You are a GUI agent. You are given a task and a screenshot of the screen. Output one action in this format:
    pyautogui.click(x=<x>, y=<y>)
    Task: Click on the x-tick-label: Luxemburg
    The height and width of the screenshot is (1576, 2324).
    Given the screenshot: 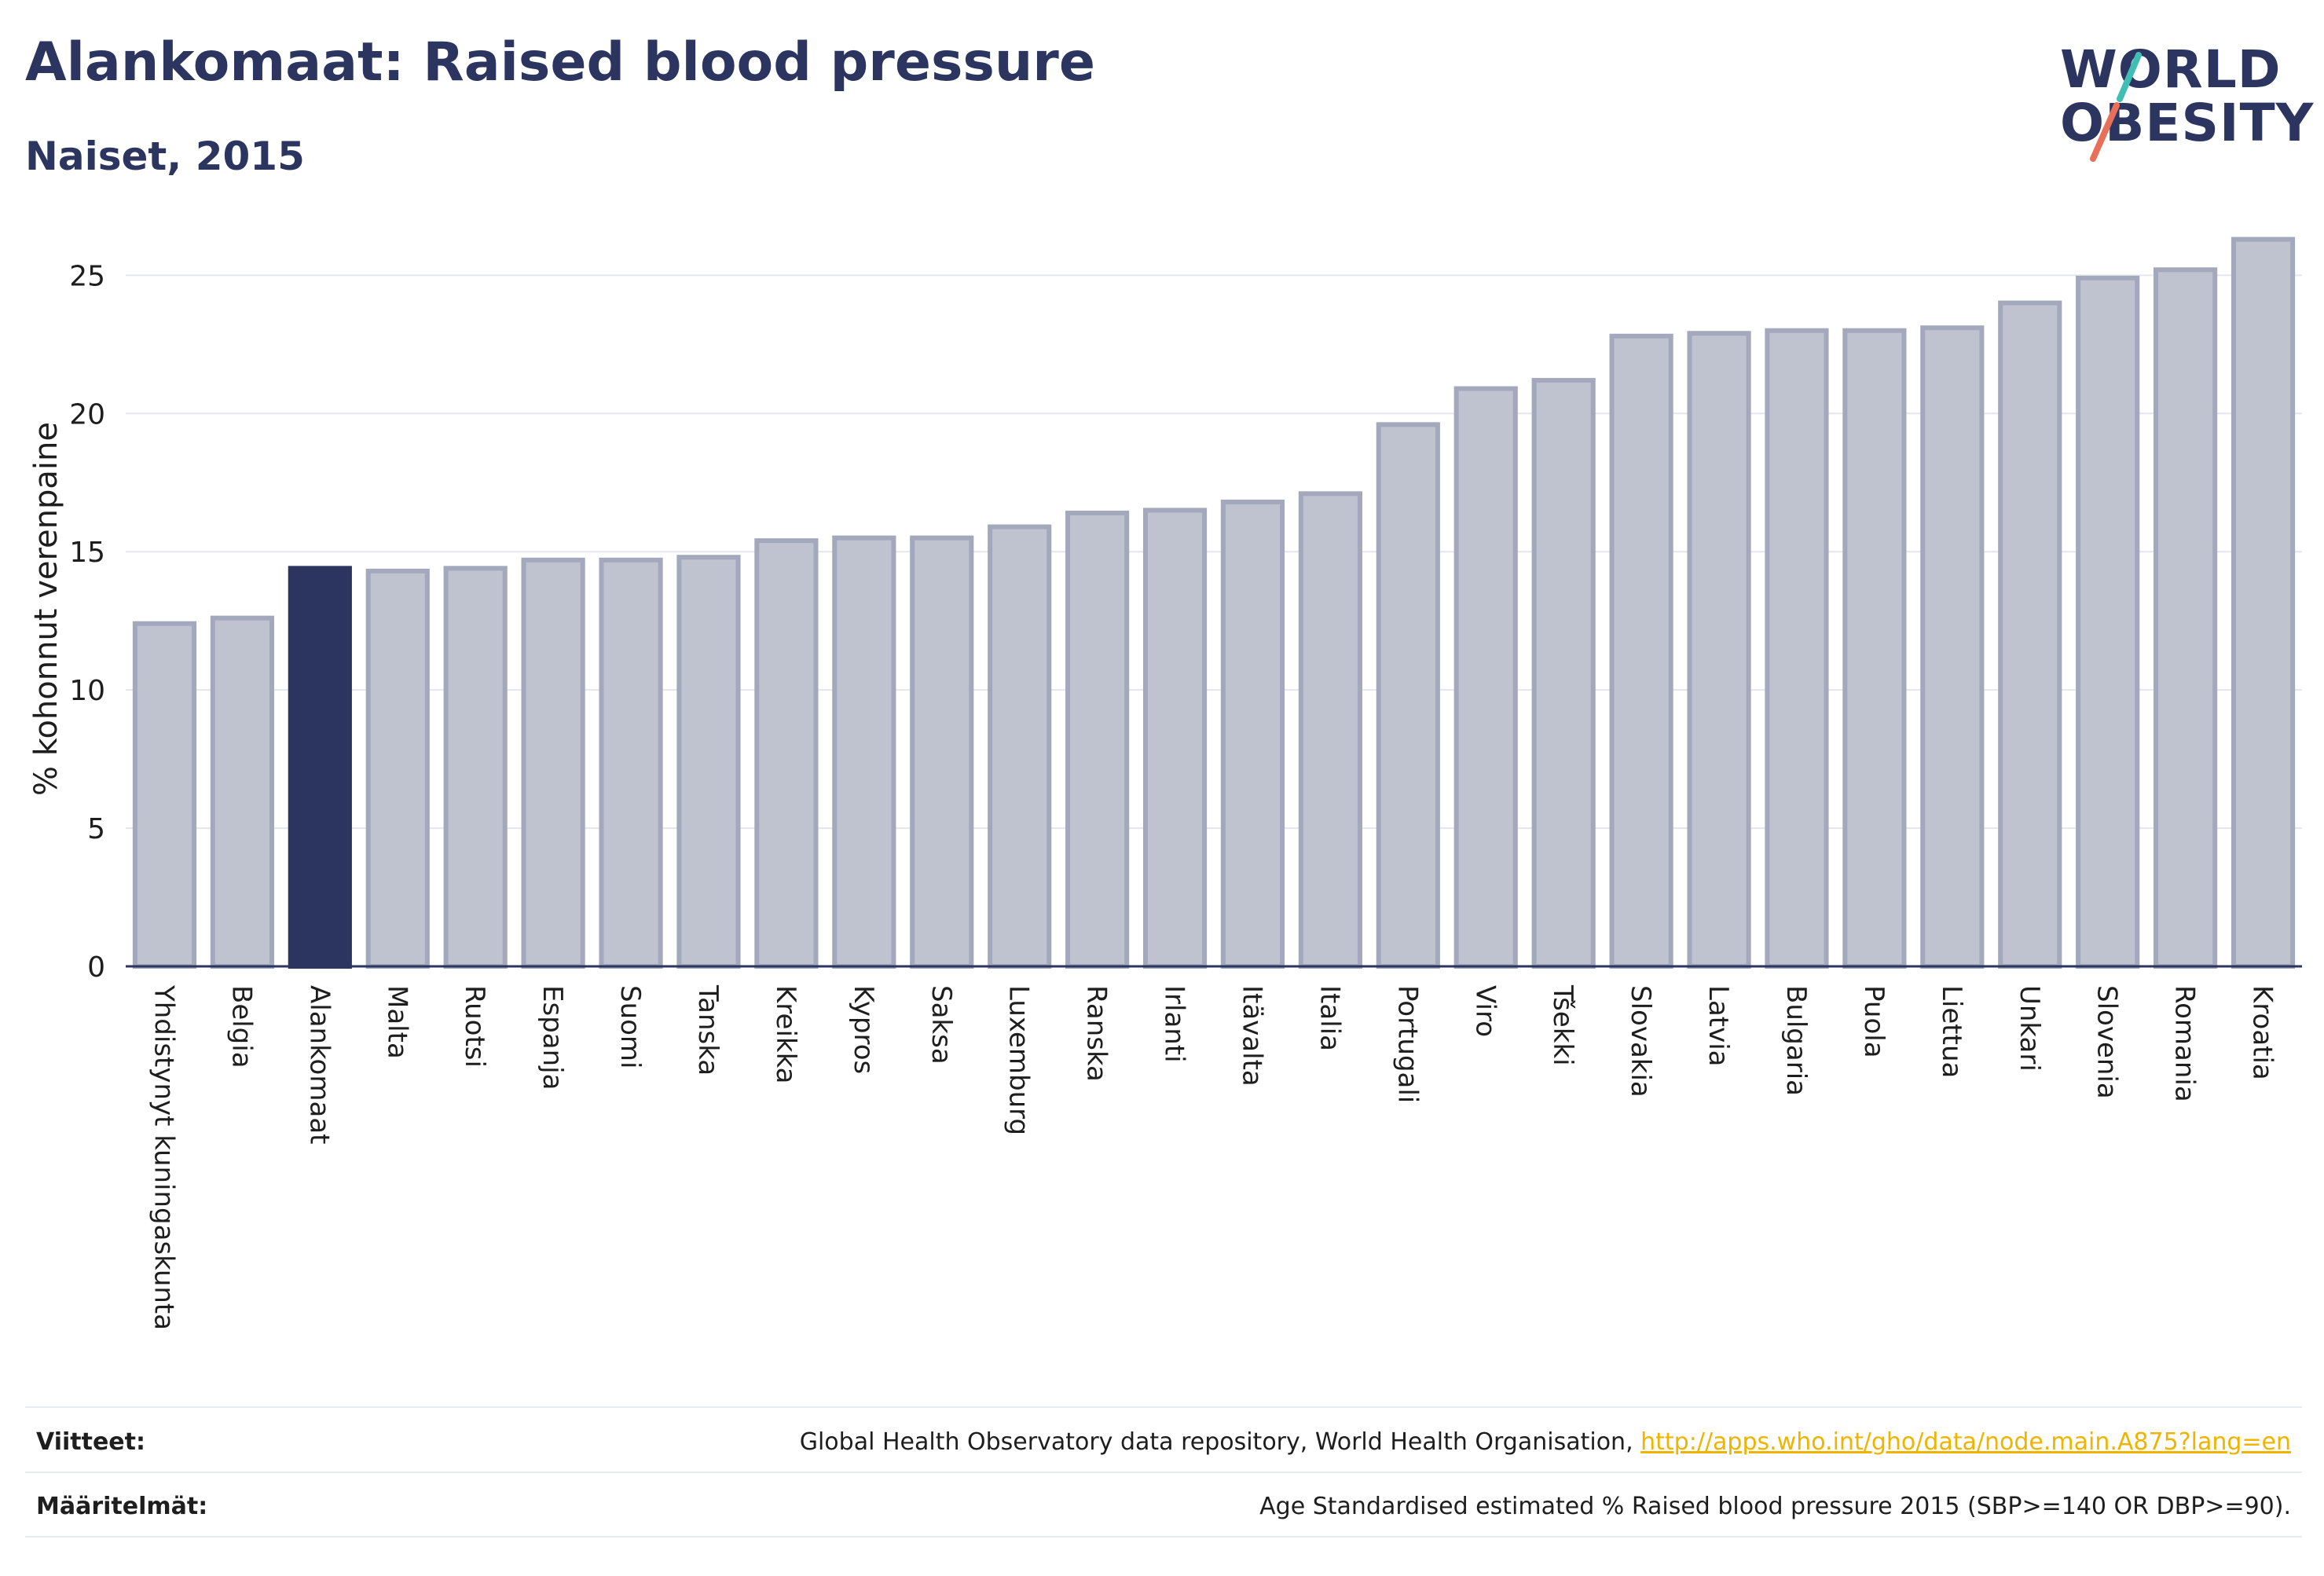 What is the action you would take?
    pyautogui.click(x=1019, y=1060)
    